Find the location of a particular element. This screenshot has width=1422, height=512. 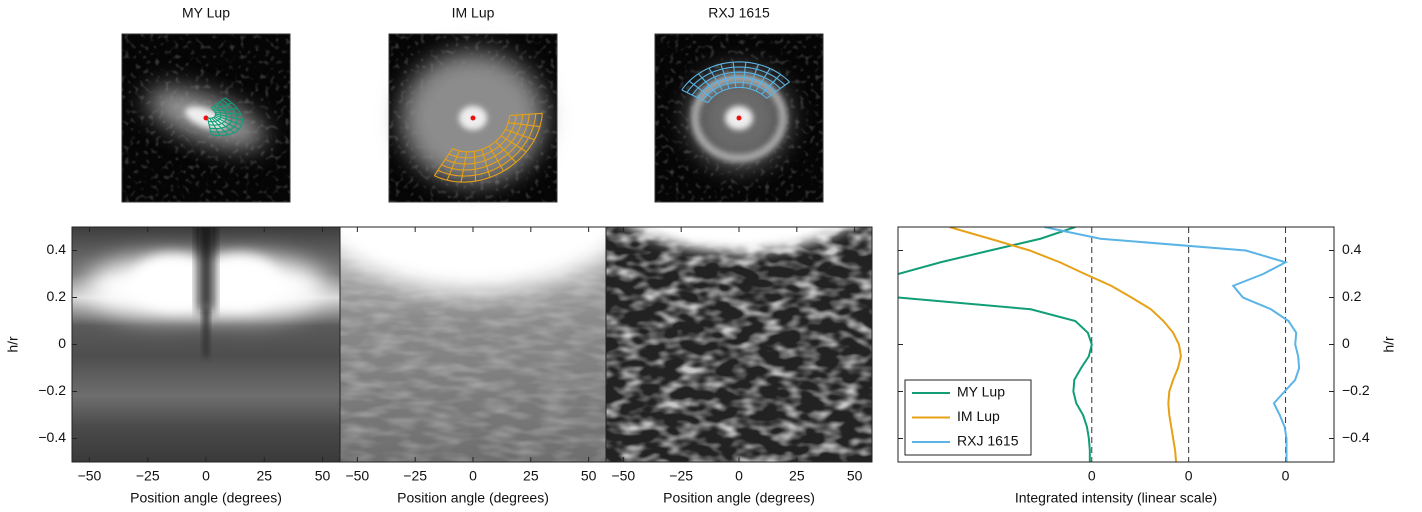

panel-image-noise is located at coordinates (739, 344).